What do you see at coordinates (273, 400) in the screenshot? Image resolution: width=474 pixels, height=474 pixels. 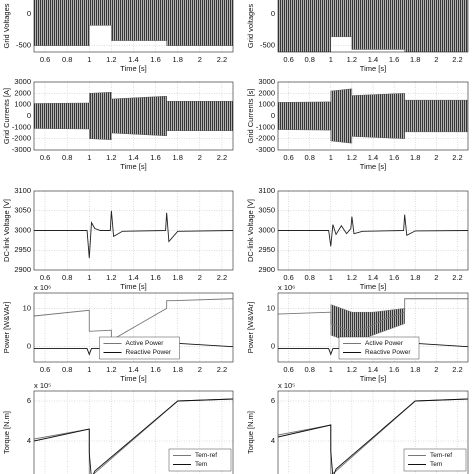 I see `y-tick-label: 6` at bounding box center [273, 400].